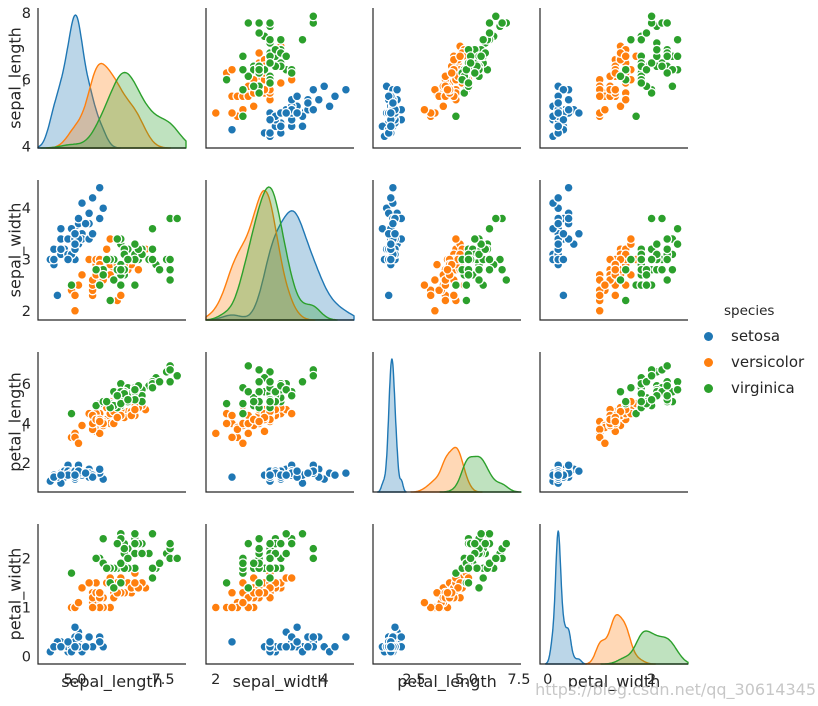 Image resolution: width=818 pixels, height=706 pixels. What do you see at coordinates (15, 594) in the screenshot?
I see `y-axis-label-petal-width: petal_width` at bounding box center [15, 594].